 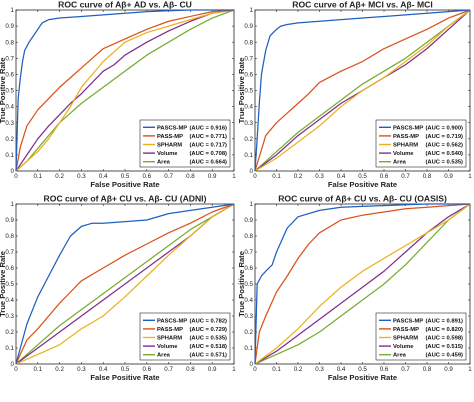 I want to click on x-tick-label: 0, so click(x=255, y=176).